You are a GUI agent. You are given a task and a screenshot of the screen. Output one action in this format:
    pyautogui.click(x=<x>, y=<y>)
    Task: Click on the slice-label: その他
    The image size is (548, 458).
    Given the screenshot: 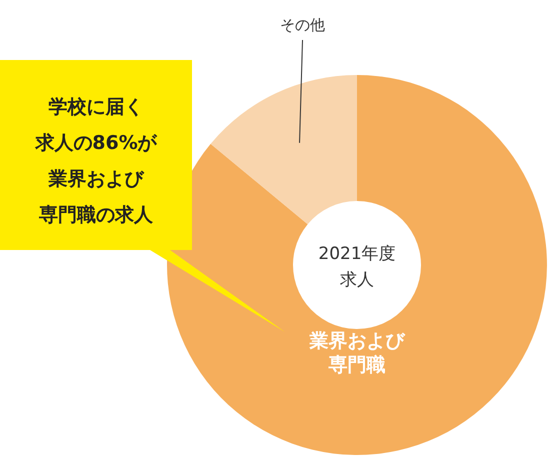 What is the action you would take?
    pyautogui.click(x=303, y=25)
    